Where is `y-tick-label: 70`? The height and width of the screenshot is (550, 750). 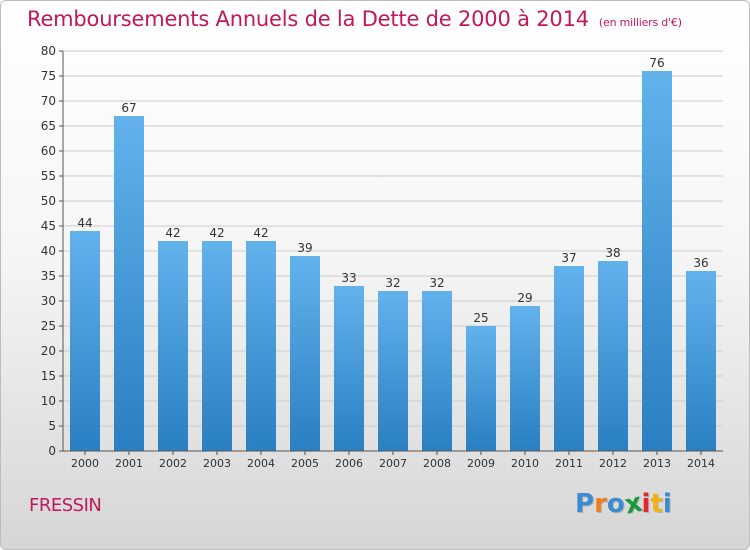
y-tick-label: 70 is located at coordinates (48, 101).